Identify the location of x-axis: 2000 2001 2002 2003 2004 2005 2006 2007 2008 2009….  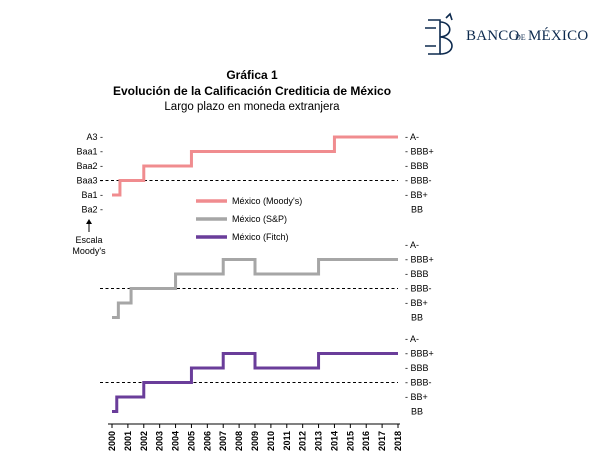
(255, 437).